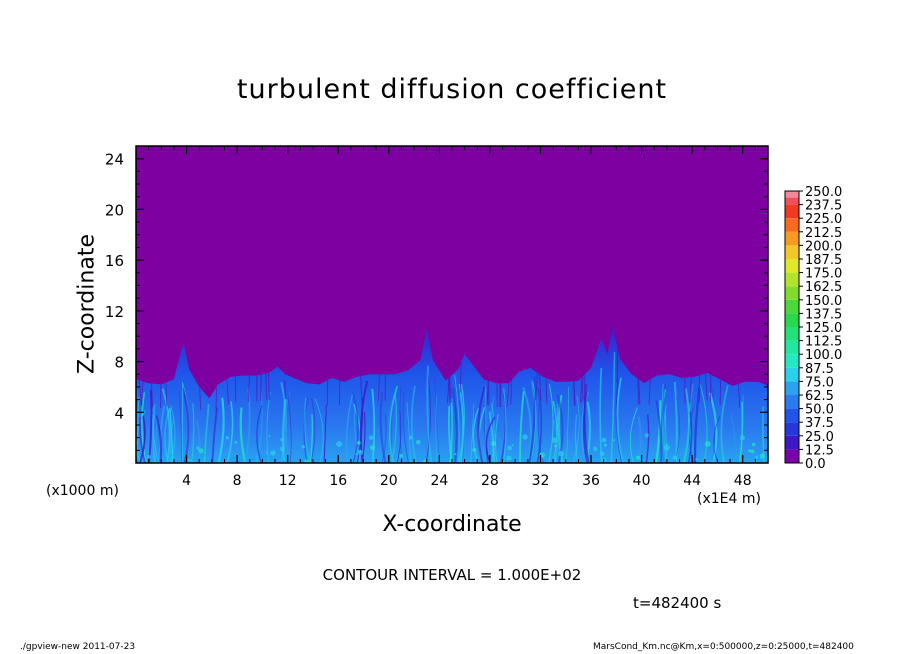 Image resolution: width=904 pixels, height=654 pixels. What do you see at coordinates (389, 481) in the screenshot?
I see `x-tick-label: 20` at bounding box center [389, 481].